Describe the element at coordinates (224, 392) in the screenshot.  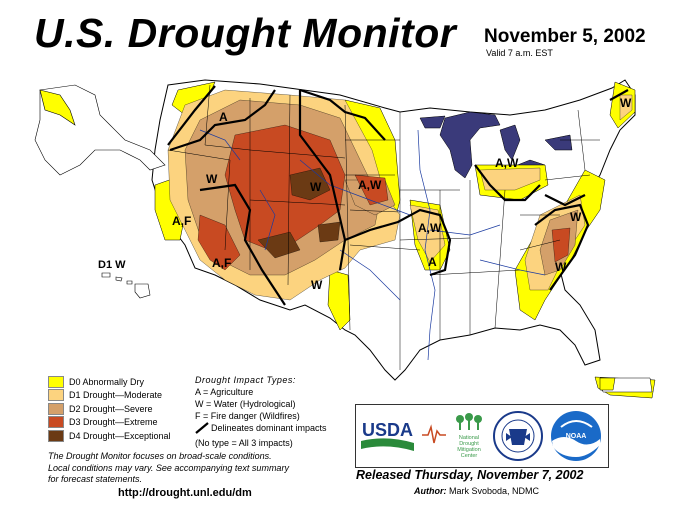
I see `impact-a: A = Agriculture` at that location.